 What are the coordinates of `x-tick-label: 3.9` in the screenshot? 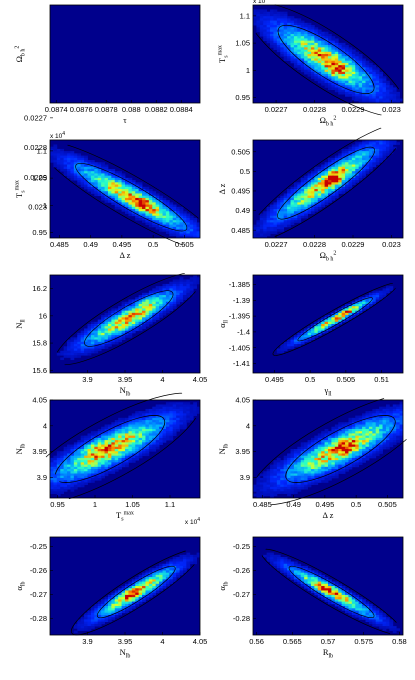 It's located at (87, 379).